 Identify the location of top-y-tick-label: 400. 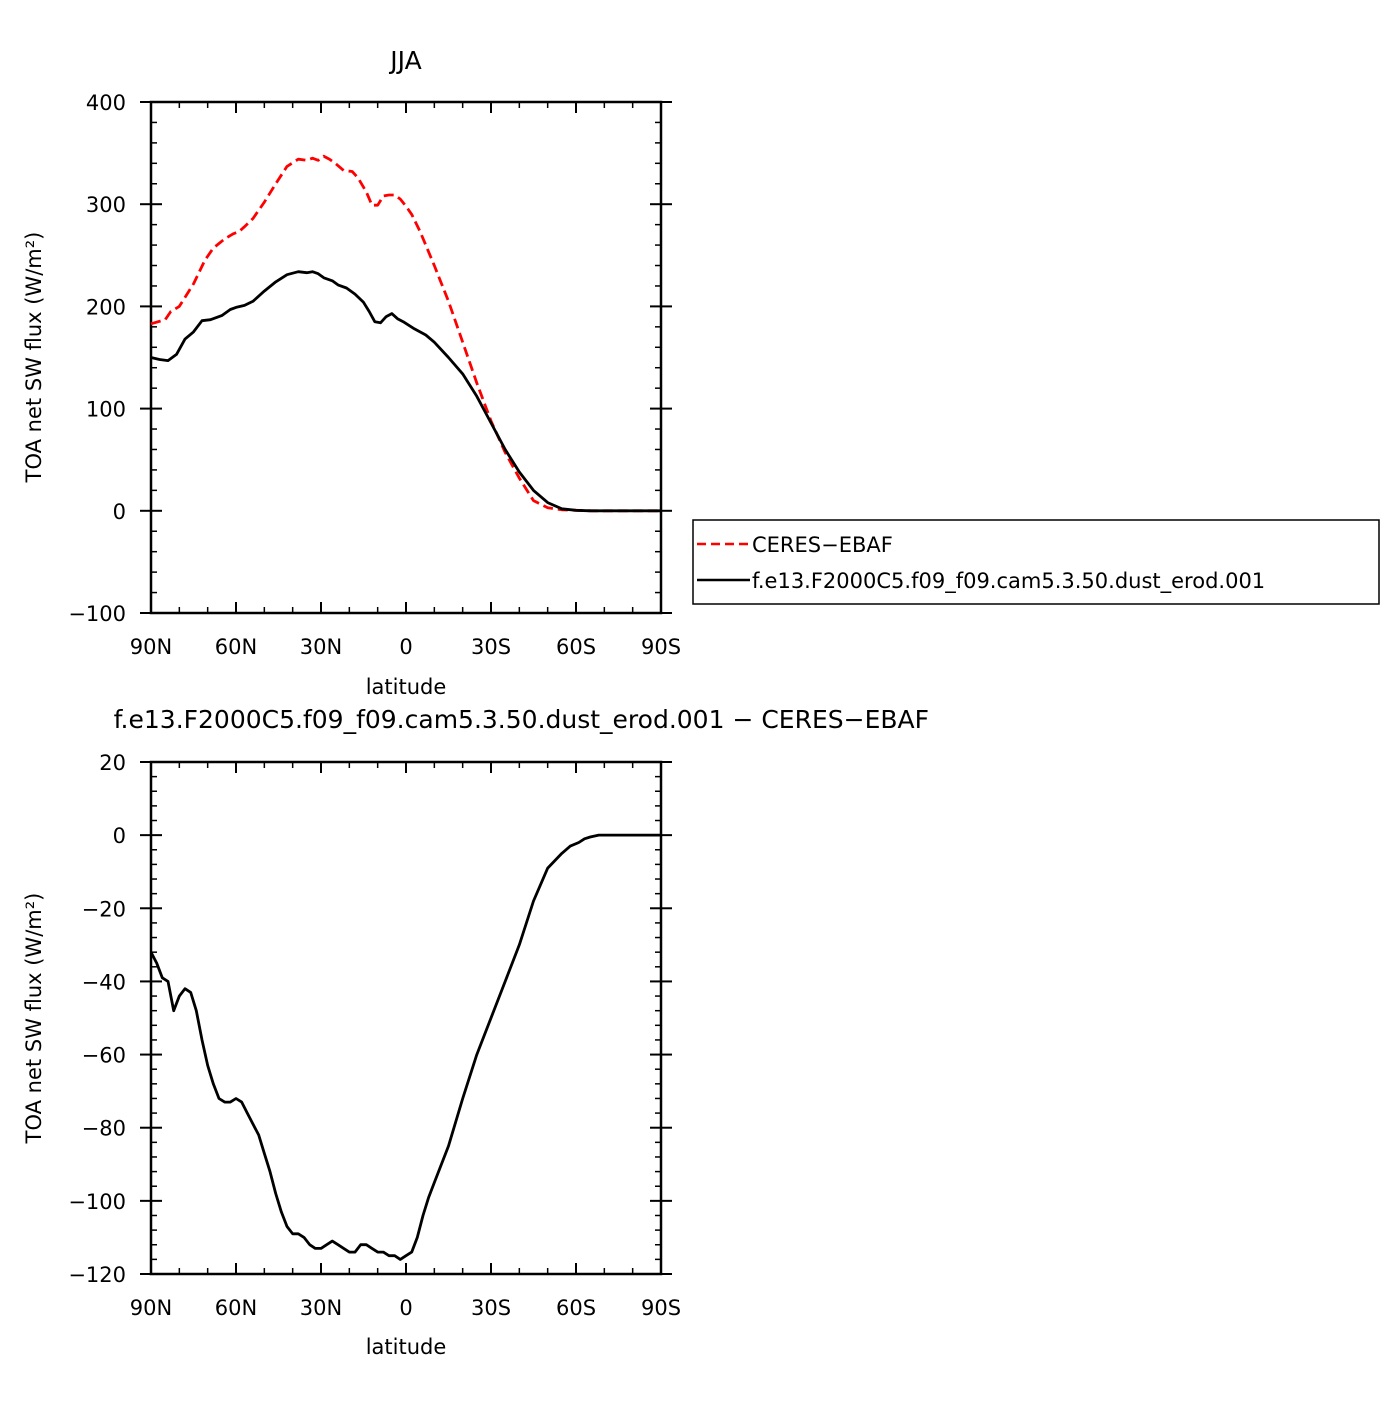
(106, 103).